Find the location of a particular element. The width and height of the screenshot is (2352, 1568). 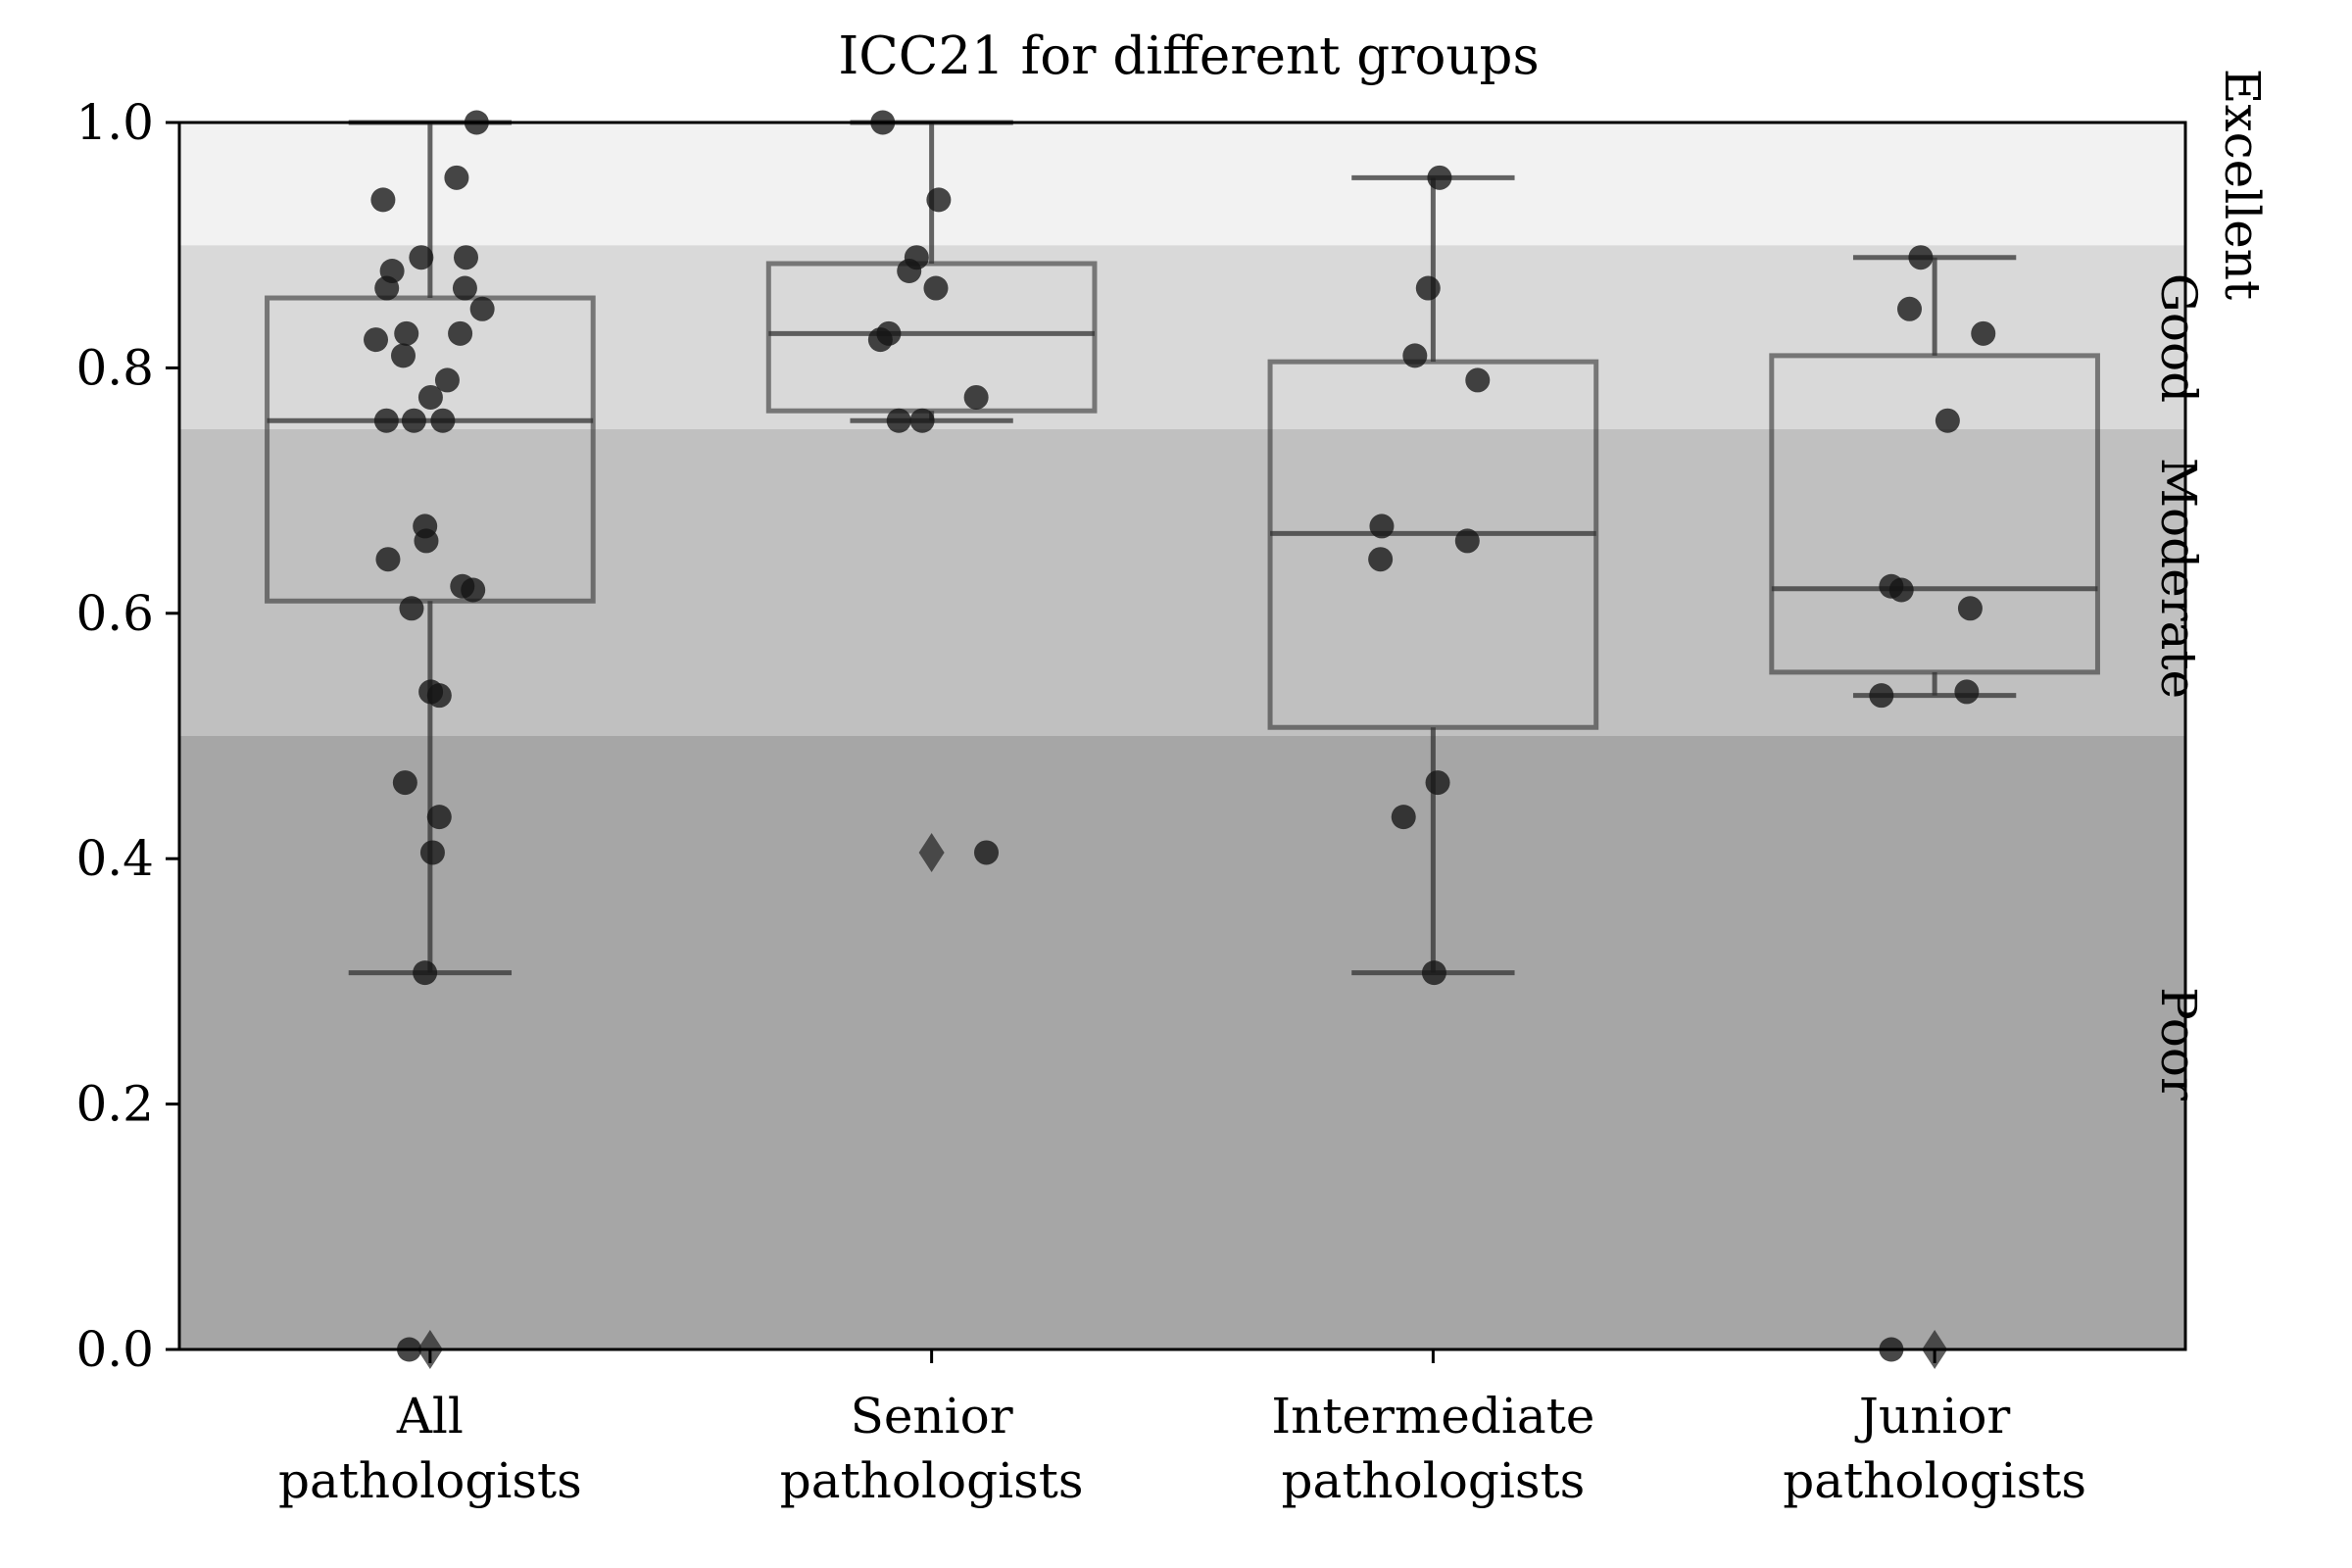

y-axis: 0.0 0.2 0.4 0.6 0.8 1.0 is located at coordinates (127, 736).